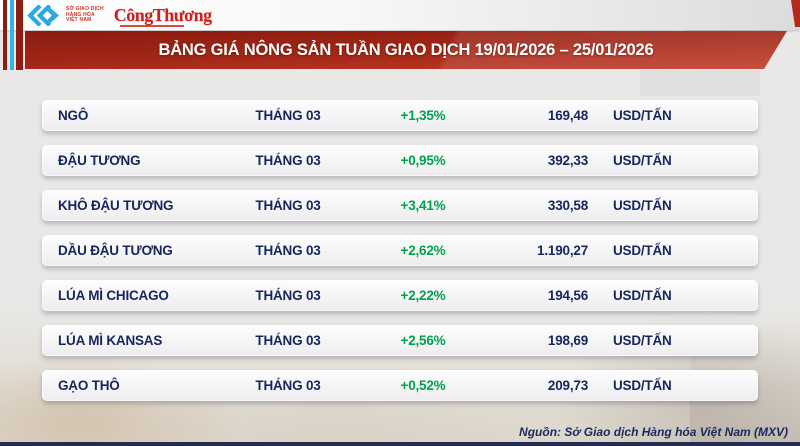  Describe the element at coordinates (567, 385) in the screenshot. I see `price-value: 209,73` at that location.